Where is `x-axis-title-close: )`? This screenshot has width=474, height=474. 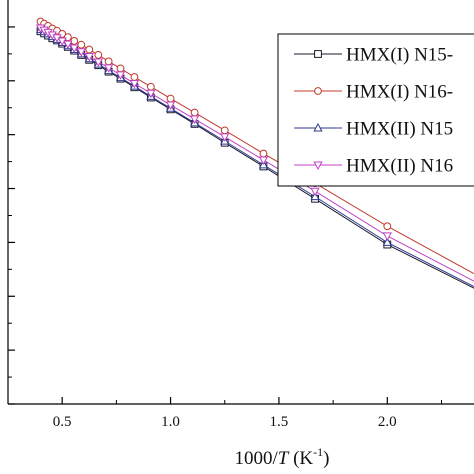 x-axis-title-close: ) is located at coordinates (326, 458).